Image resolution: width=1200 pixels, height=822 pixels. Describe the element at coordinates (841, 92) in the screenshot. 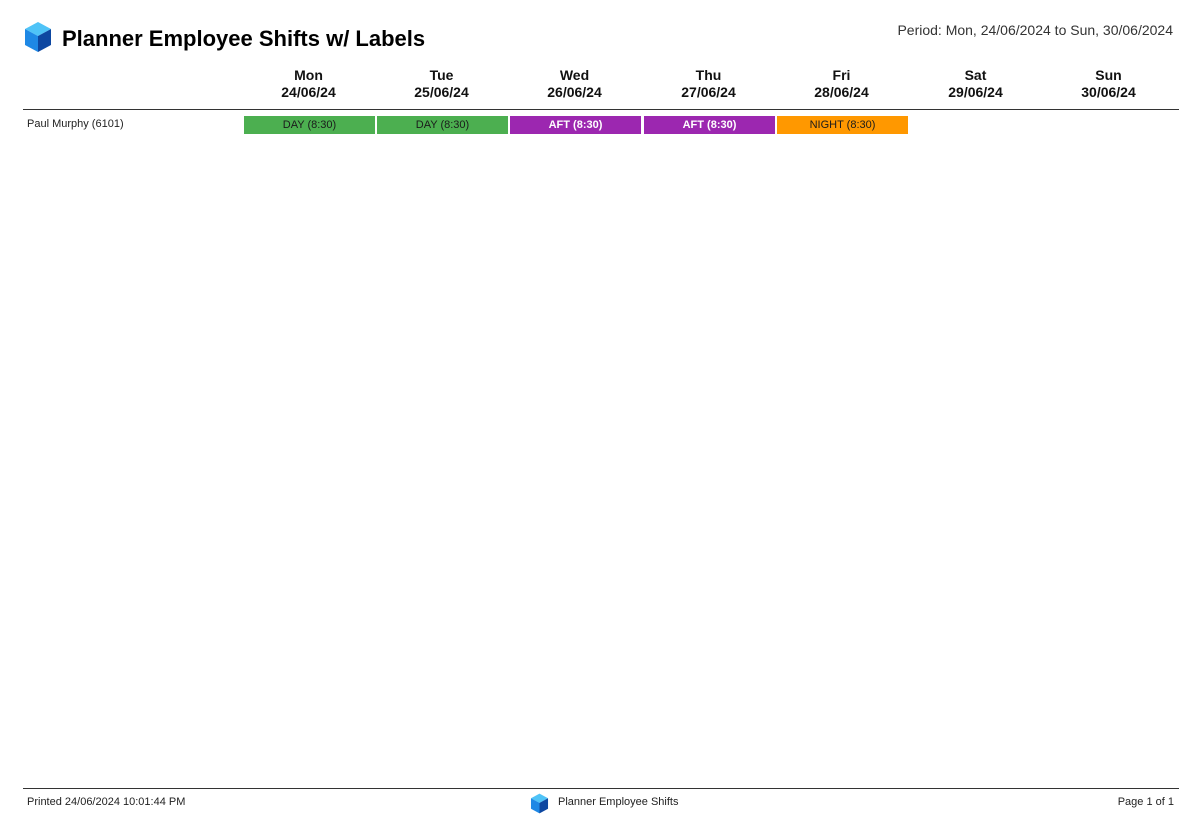

I see `day-date: 28/06/24` at that location.